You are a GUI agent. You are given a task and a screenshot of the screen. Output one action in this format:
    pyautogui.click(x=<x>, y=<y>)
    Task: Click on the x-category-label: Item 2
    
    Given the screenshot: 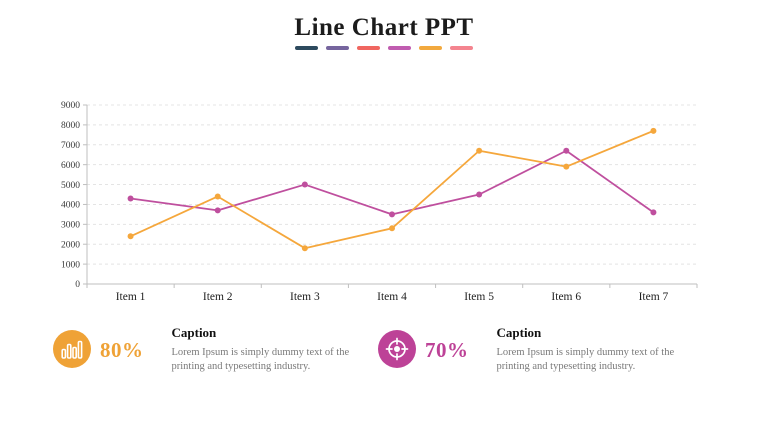 What is the action you would take?
    pyautogui.click(x=218, y=297)
    